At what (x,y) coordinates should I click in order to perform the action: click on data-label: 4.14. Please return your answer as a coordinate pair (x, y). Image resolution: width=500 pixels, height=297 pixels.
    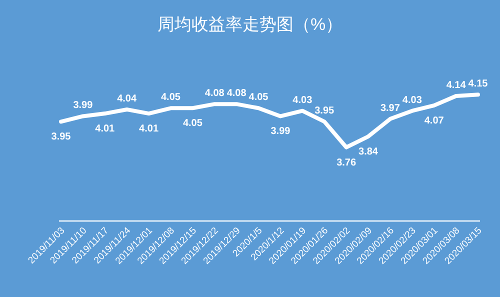
    Looking at the image, I should click on (456, 85).